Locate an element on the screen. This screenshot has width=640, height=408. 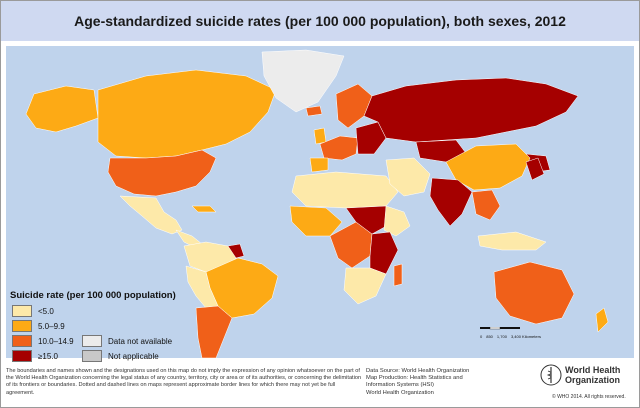
scale-tick: 1,700 is located at coordinates (501, 336).